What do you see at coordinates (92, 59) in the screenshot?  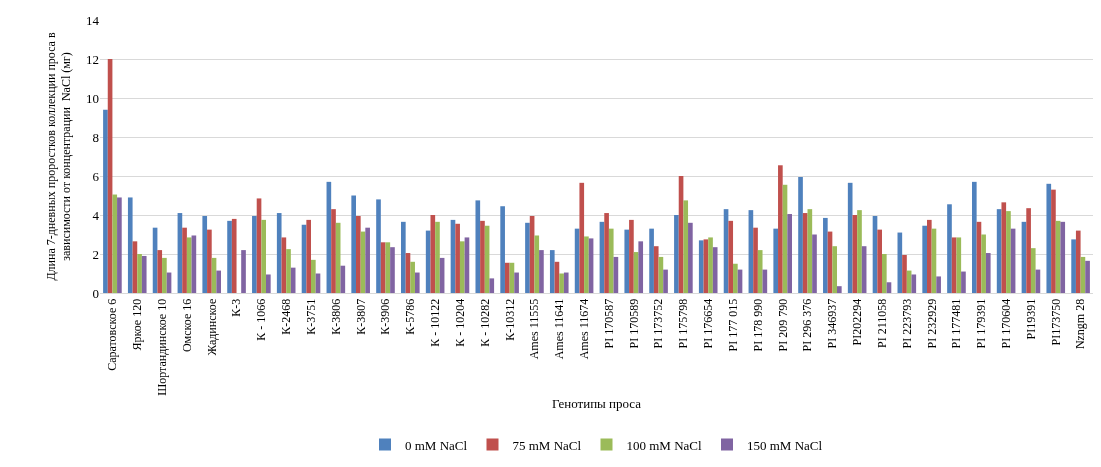 I see `y-tick-label: 12` at bounding box center [92, 59].